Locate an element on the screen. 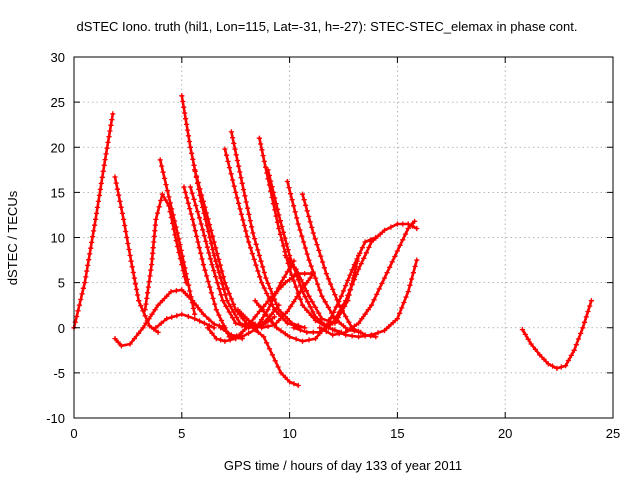  x-tick-label: 0 is located at coordinates (73, 433).